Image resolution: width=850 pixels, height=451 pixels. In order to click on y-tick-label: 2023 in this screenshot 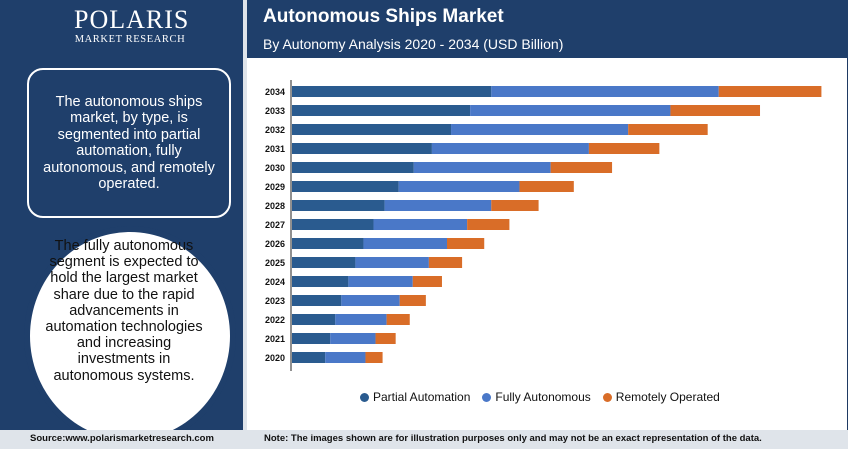, I will do `click(275, 301)`.